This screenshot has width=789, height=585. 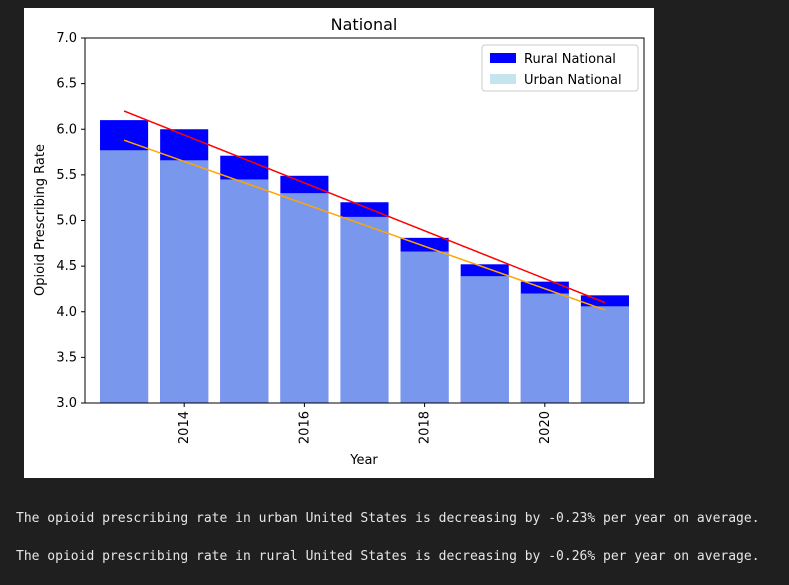 I want to click on urban-bar-2016, so click(x=304, y=298).